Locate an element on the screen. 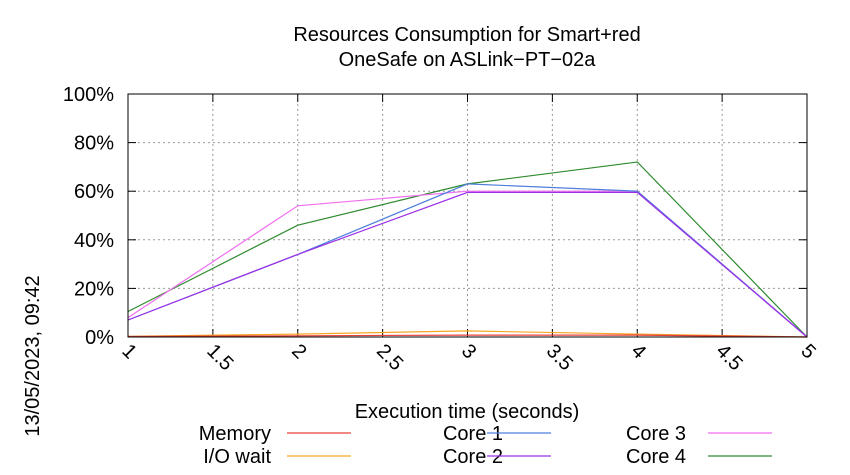  series-line-memory is located at coordinates (467, 336).